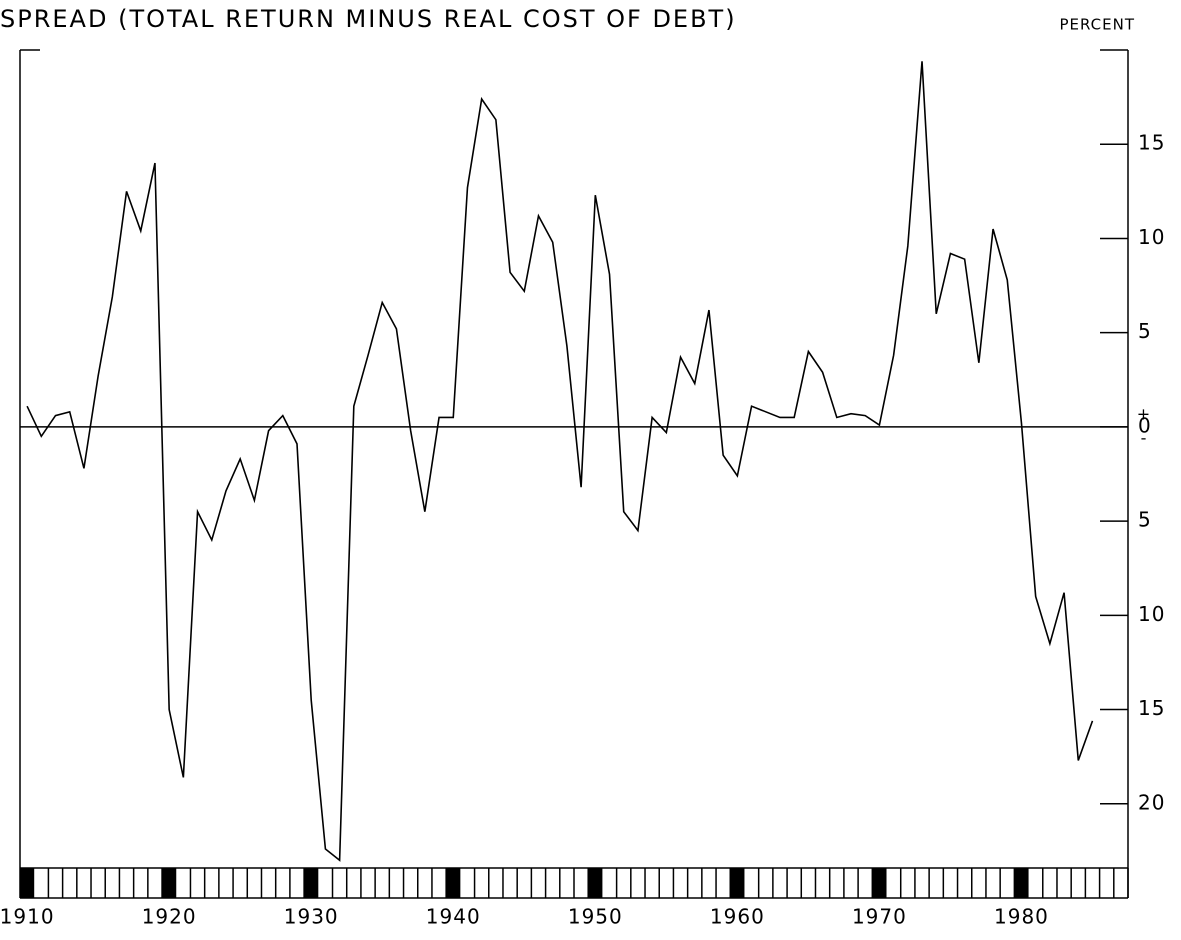 This screenshot has width=1181, height=940. Describe the element at coordinates (311, 917) in the screenshot. I see `x-tick-label: 1930` at that location.